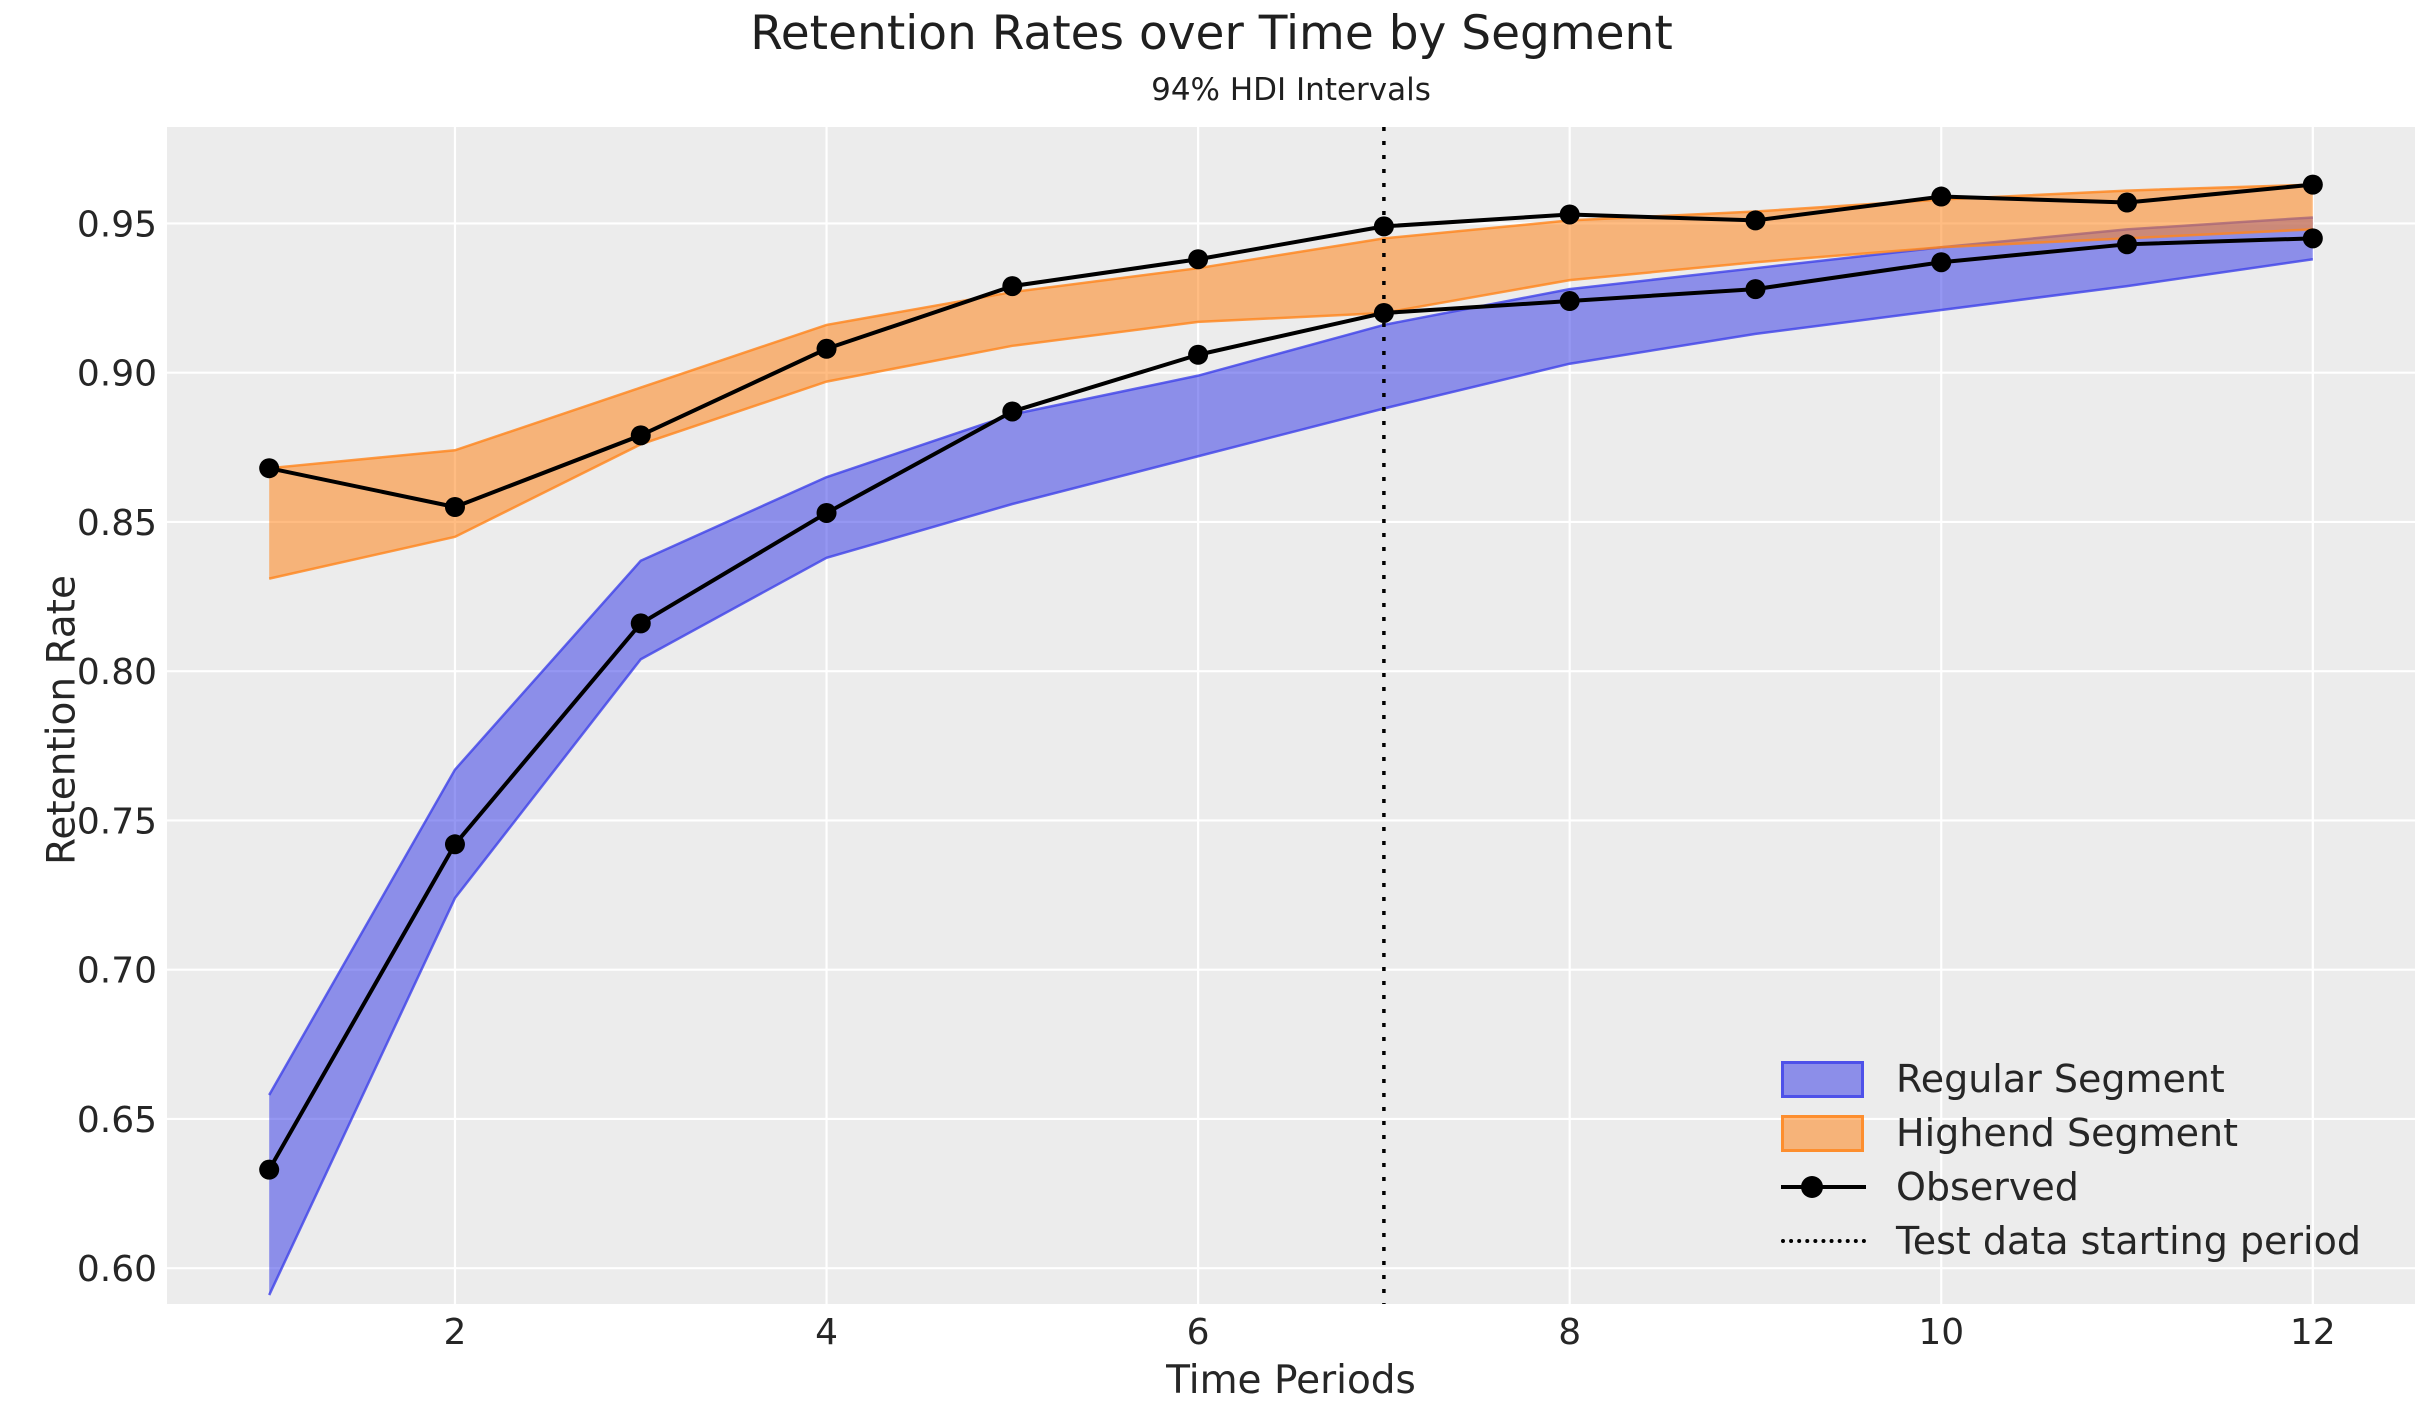 This screenshot has width=2423, height=1423. I want to click on y-tick-label-0.80: 0.80, so click(117, 672).